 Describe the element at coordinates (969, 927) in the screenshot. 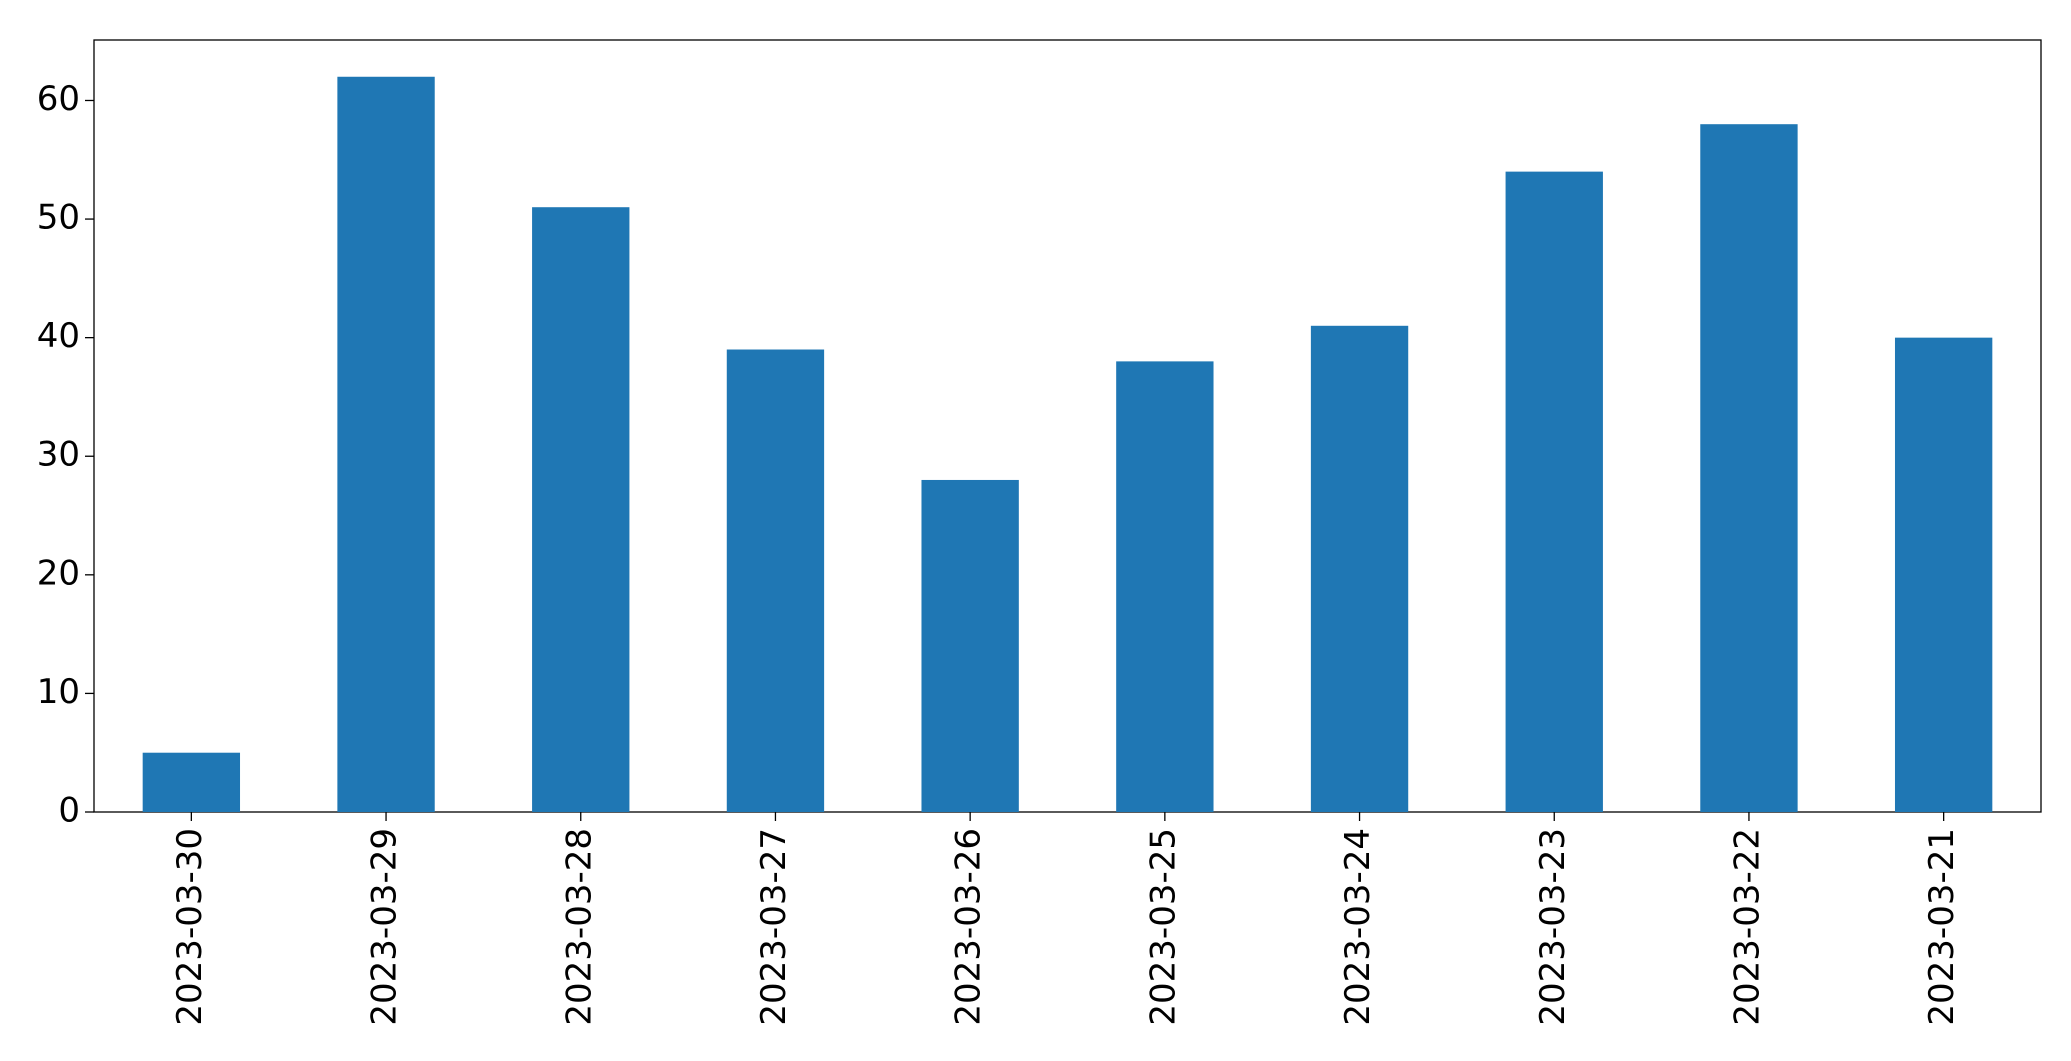

I see `x-tick-label: 2023-03-26` at that location.